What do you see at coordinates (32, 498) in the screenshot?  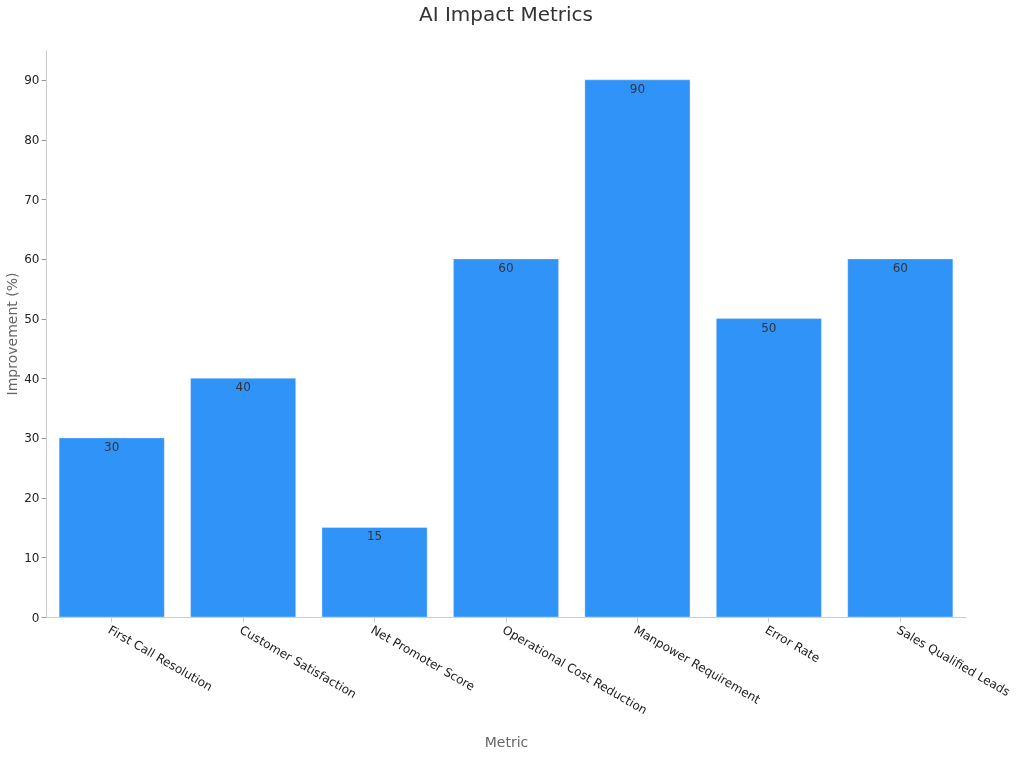 I see `y-tick-label: 20` at bounding box center [32, 498].